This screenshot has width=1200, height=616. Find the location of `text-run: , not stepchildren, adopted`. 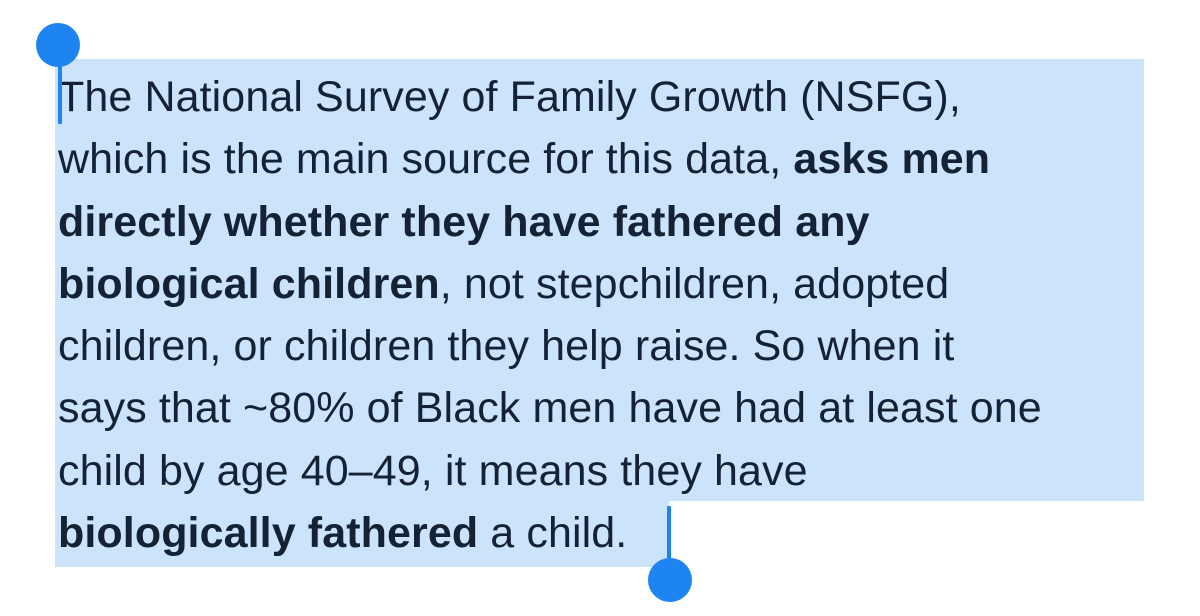

text-run: , not stepchildren, adopted is located at coordinates (694, 283).